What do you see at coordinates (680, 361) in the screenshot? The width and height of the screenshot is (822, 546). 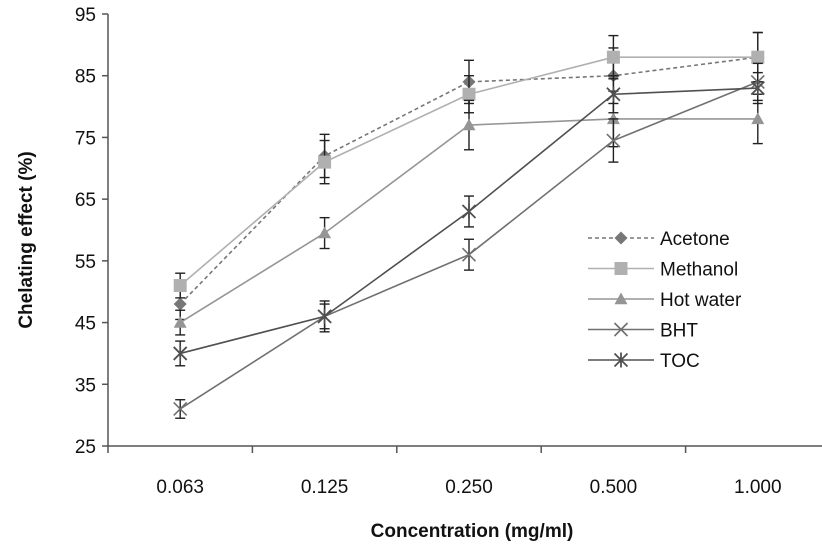 I see `legend-label: TOC` at bounding box center [680, 361].